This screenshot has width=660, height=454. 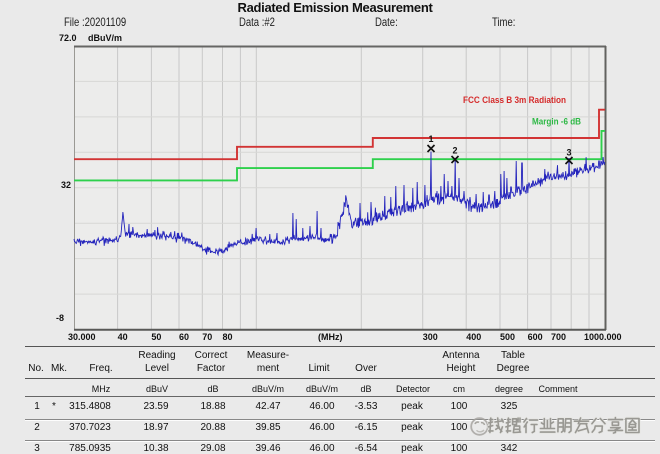 What do you see at coordinates (184, 337) in the screenshot?
I see `svg-text: 60` at bounding box center [184, 337].